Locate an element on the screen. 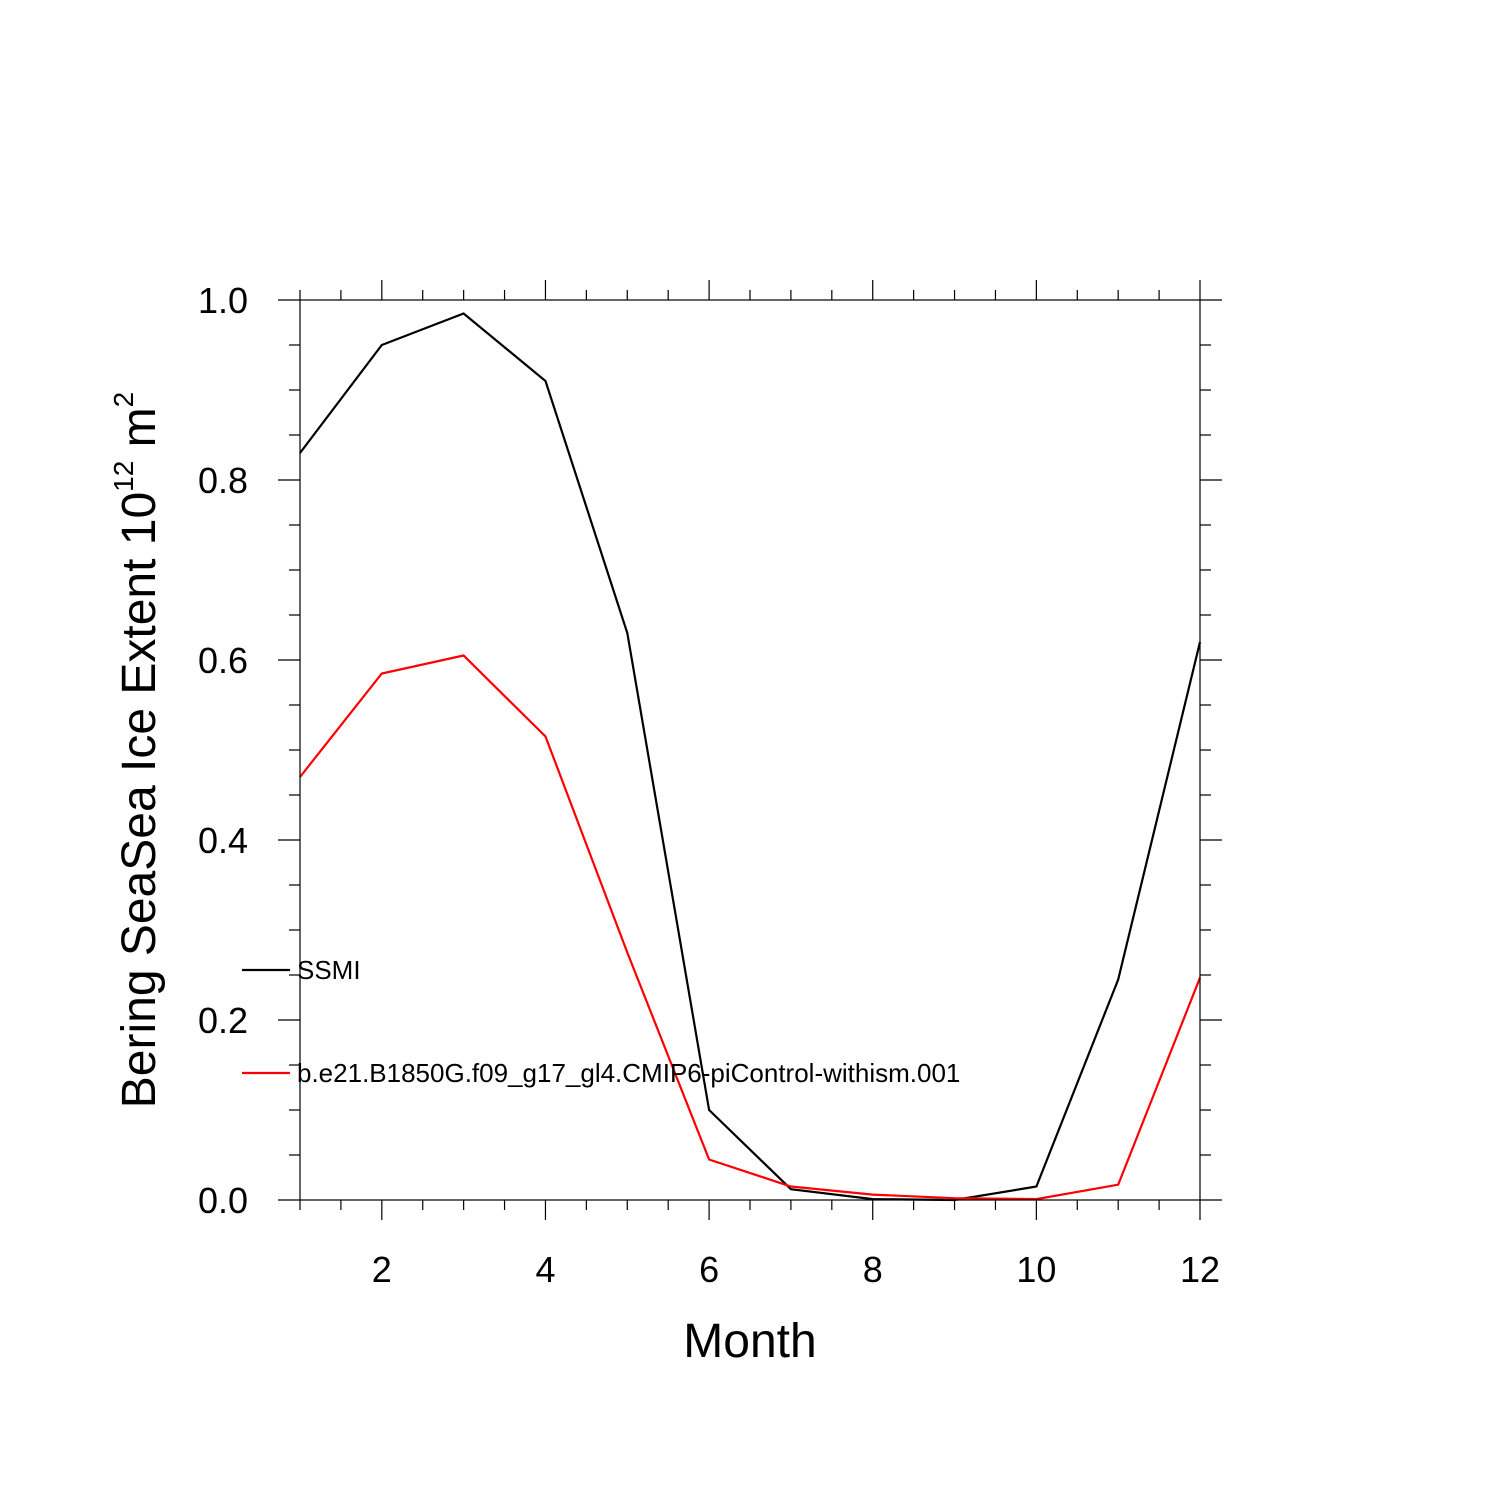 The width and height of the screenshot is (1500, 1500). y-axis-title-exponent-2: 2 is located at coordinates (123, 400).